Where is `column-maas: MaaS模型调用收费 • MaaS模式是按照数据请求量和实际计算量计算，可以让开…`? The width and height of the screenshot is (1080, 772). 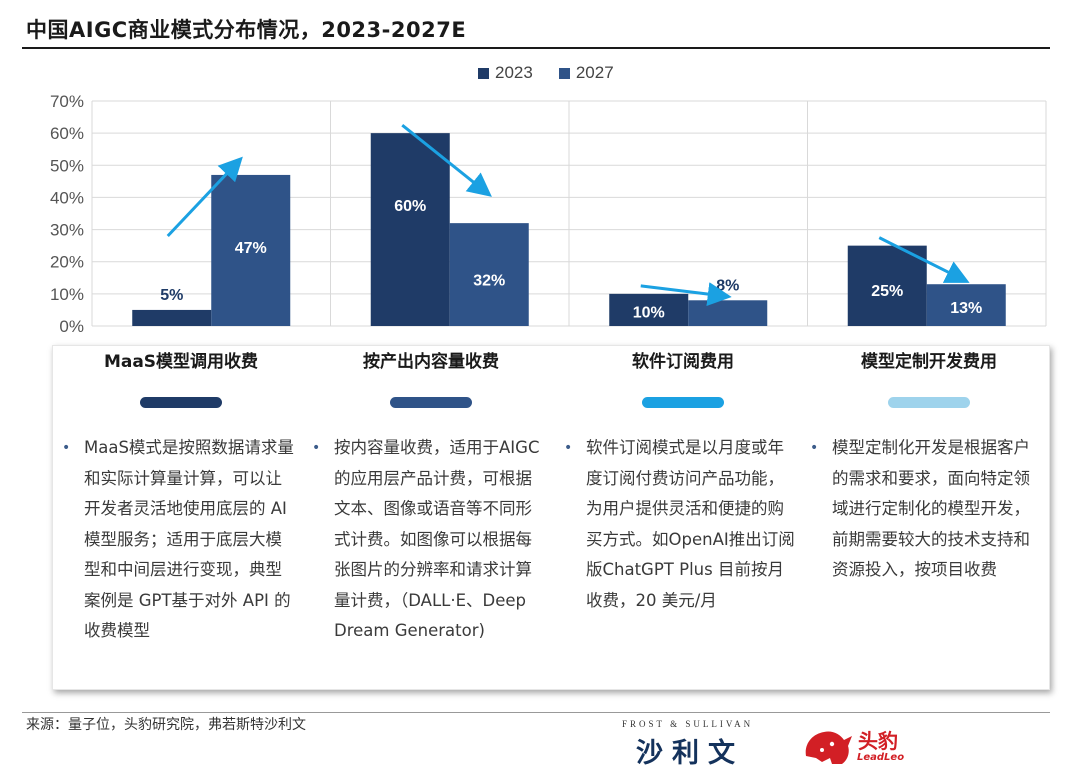 column-maas: MaaS模型调用收费 • MaaS模式是按照数据请求量和实际计算量计算，可以让开… is located at coordinates (181, 517).